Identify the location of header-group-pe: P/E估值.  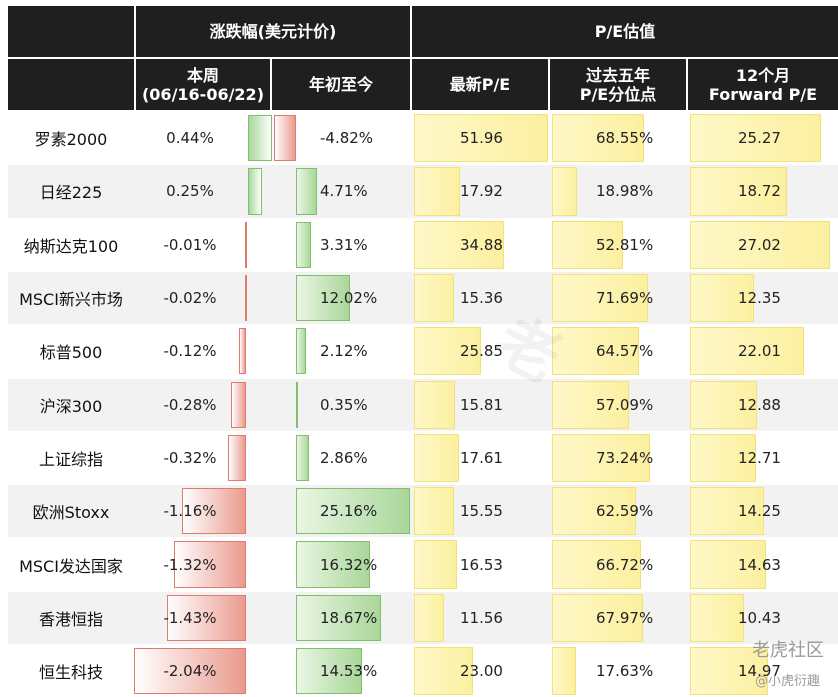
(625, 31).